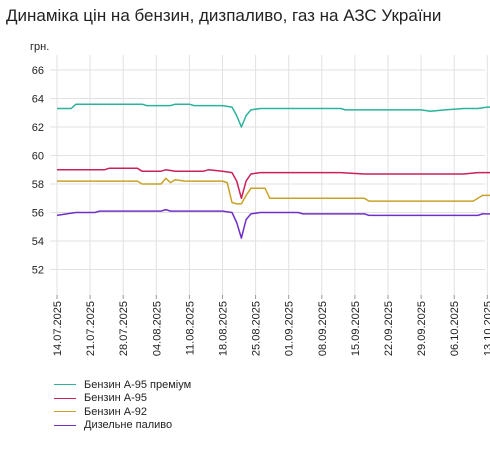 Image resolution: width=490 pixels, height=449 pixels. Describe the element at coordinates (38, 242) in the screenshot. I see `y-tick-label: 54` at that location.